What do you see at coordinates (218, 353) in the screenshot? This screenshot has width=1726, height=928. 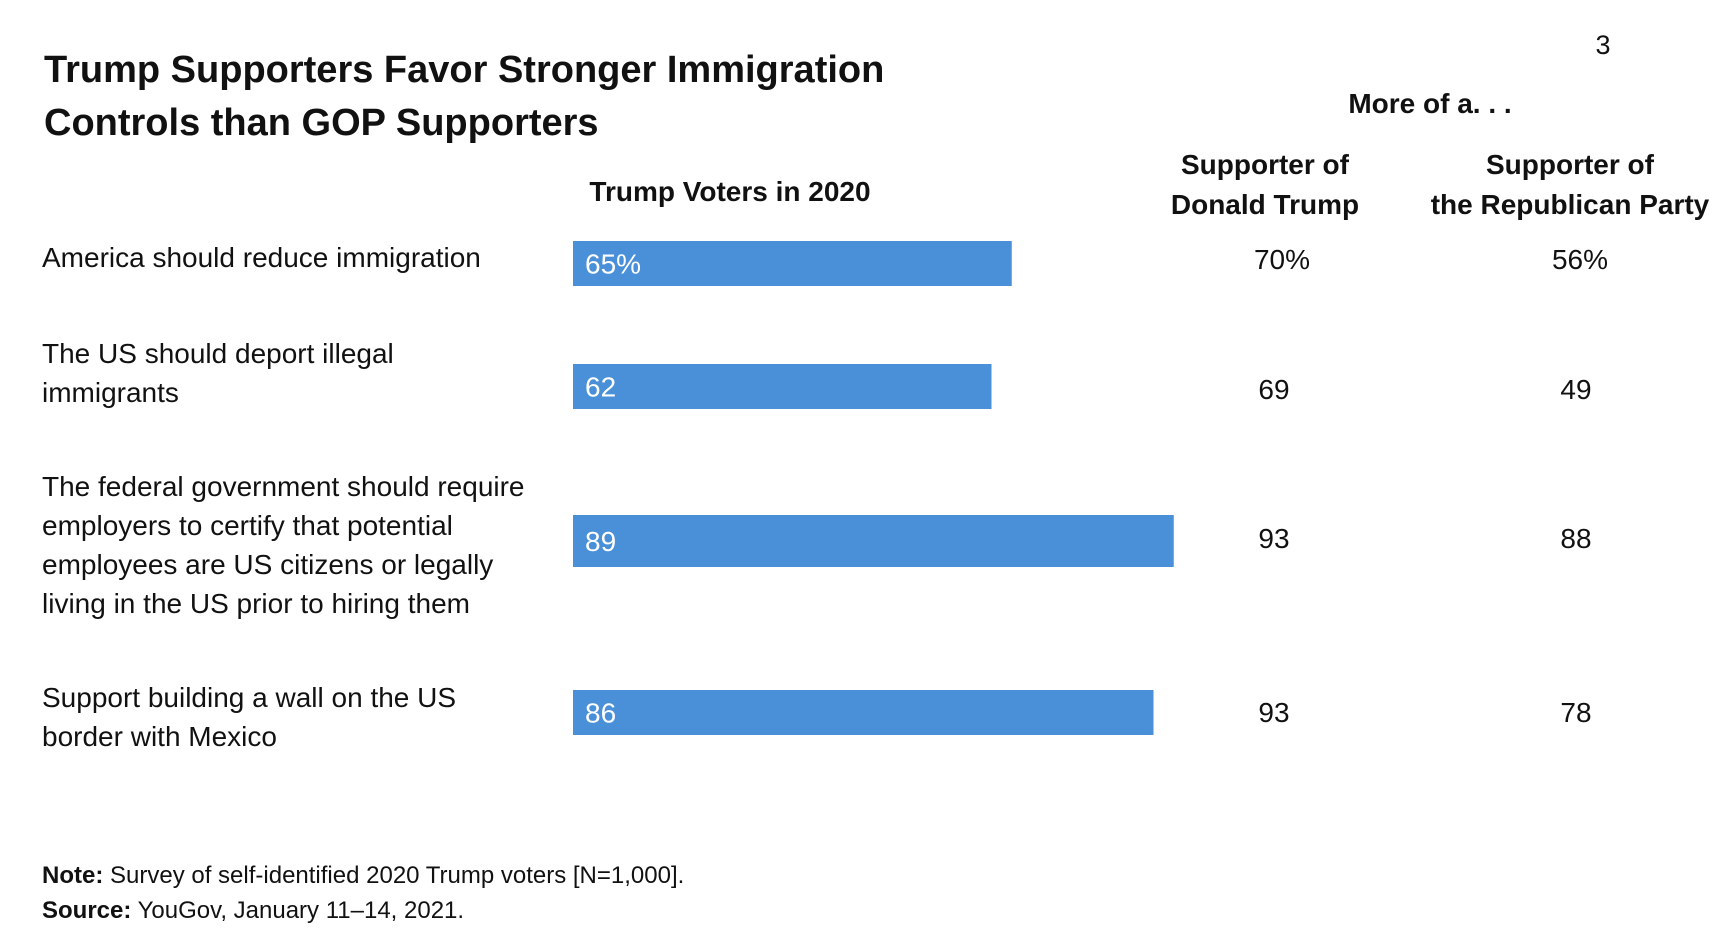 I see `row-label-line: The US should deport illegal` at bounding box center [218, 353].